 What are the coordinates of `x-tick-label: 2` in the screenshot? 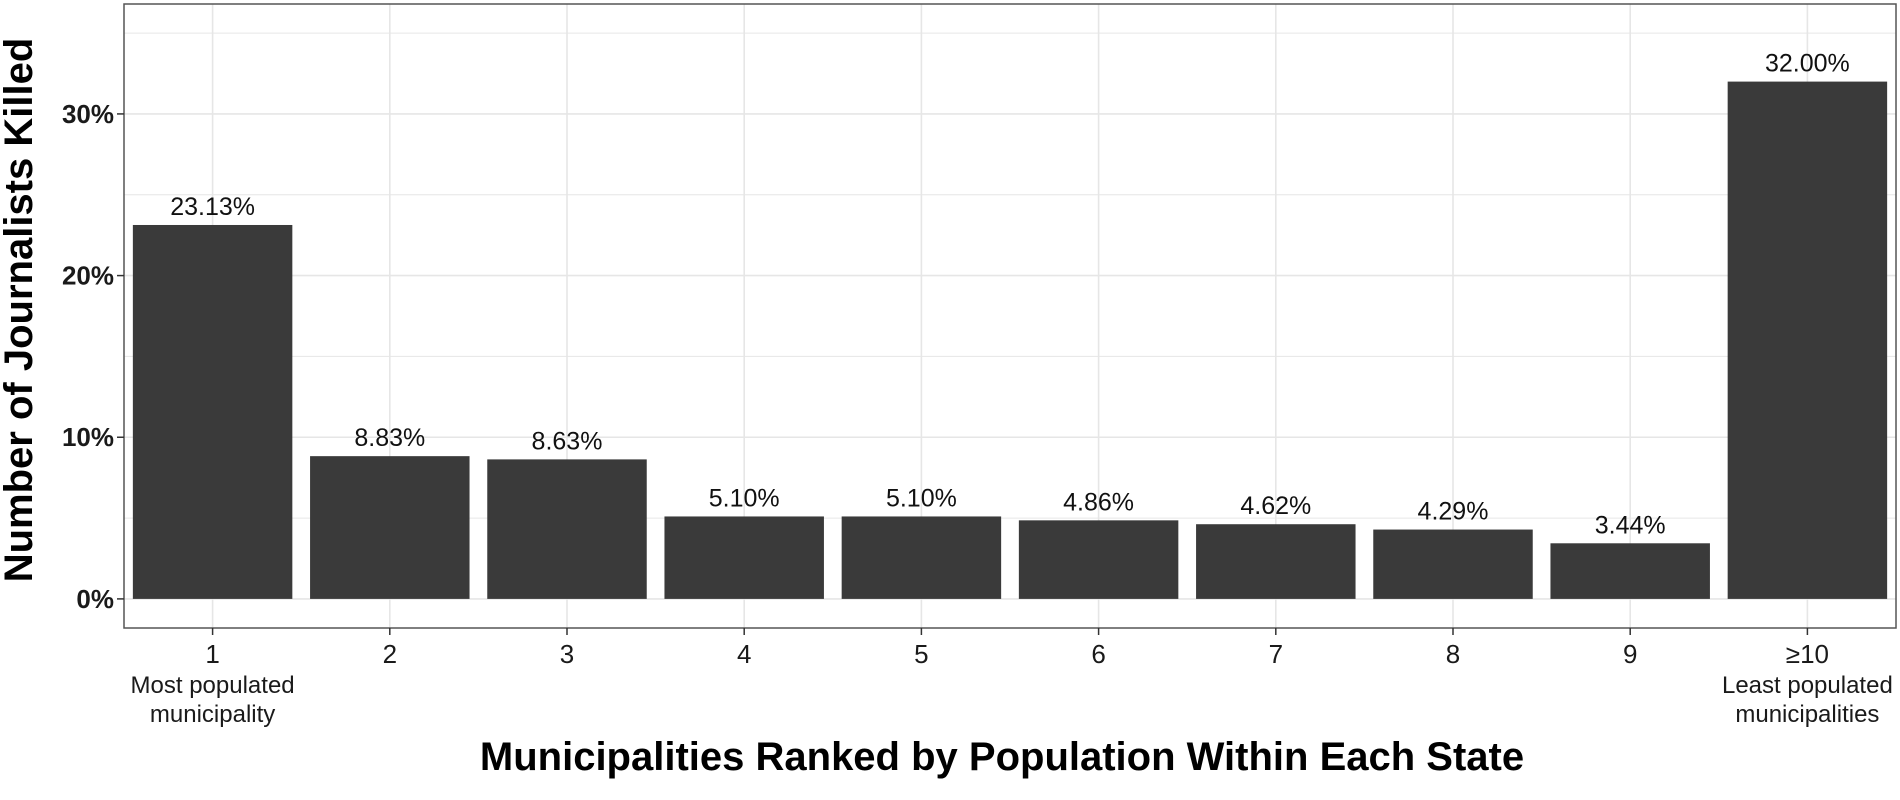 It's located at (390, 654).